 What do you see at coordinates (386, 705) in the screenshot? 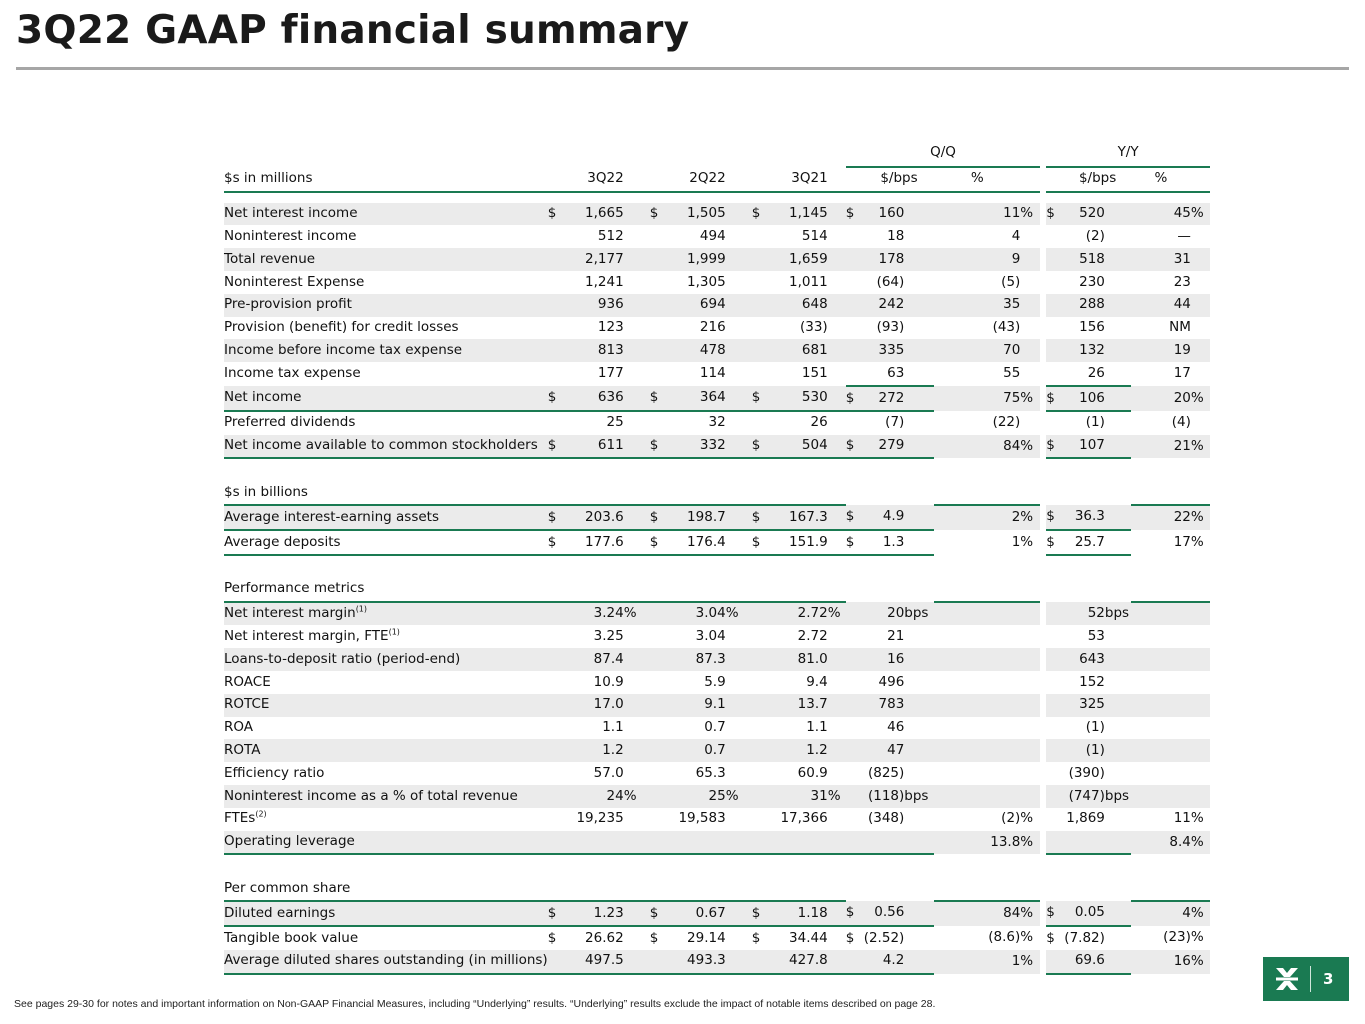
I see `row-label: ROTCE` at bounding box center [386, 705].